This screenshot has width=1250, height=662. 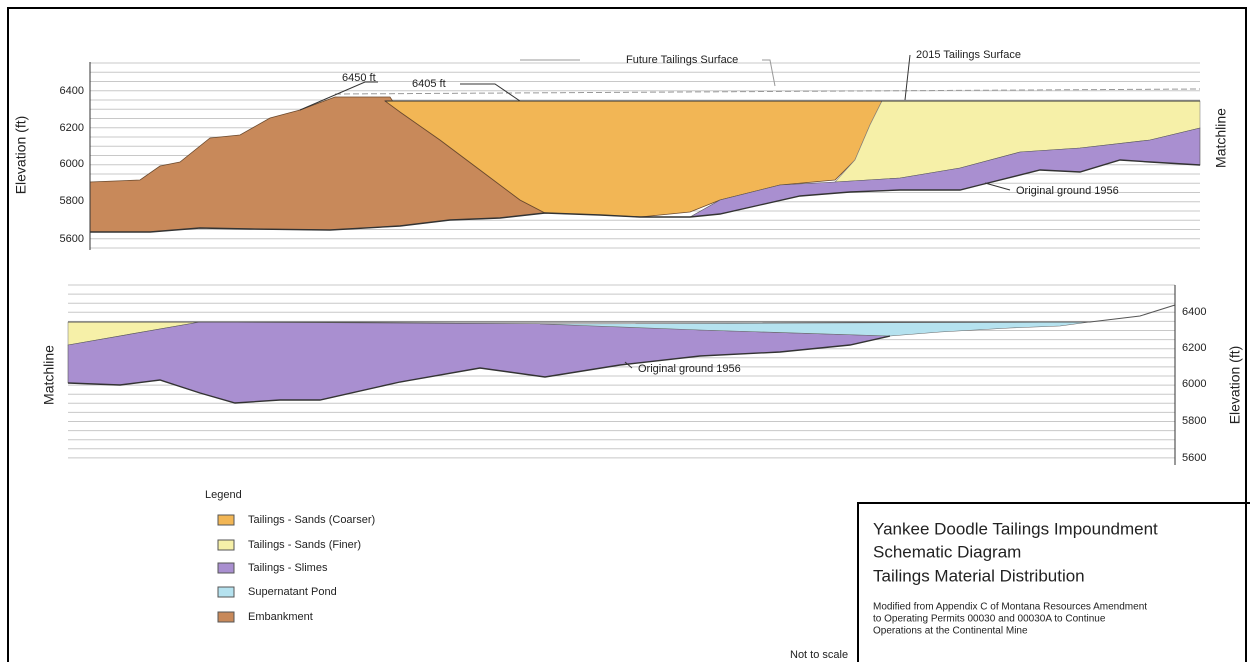 What do you see at coordinates (979, 575) in the screenshot?
I see `title-line: Tailings Material Distribution` at bounding box center [979, 575].